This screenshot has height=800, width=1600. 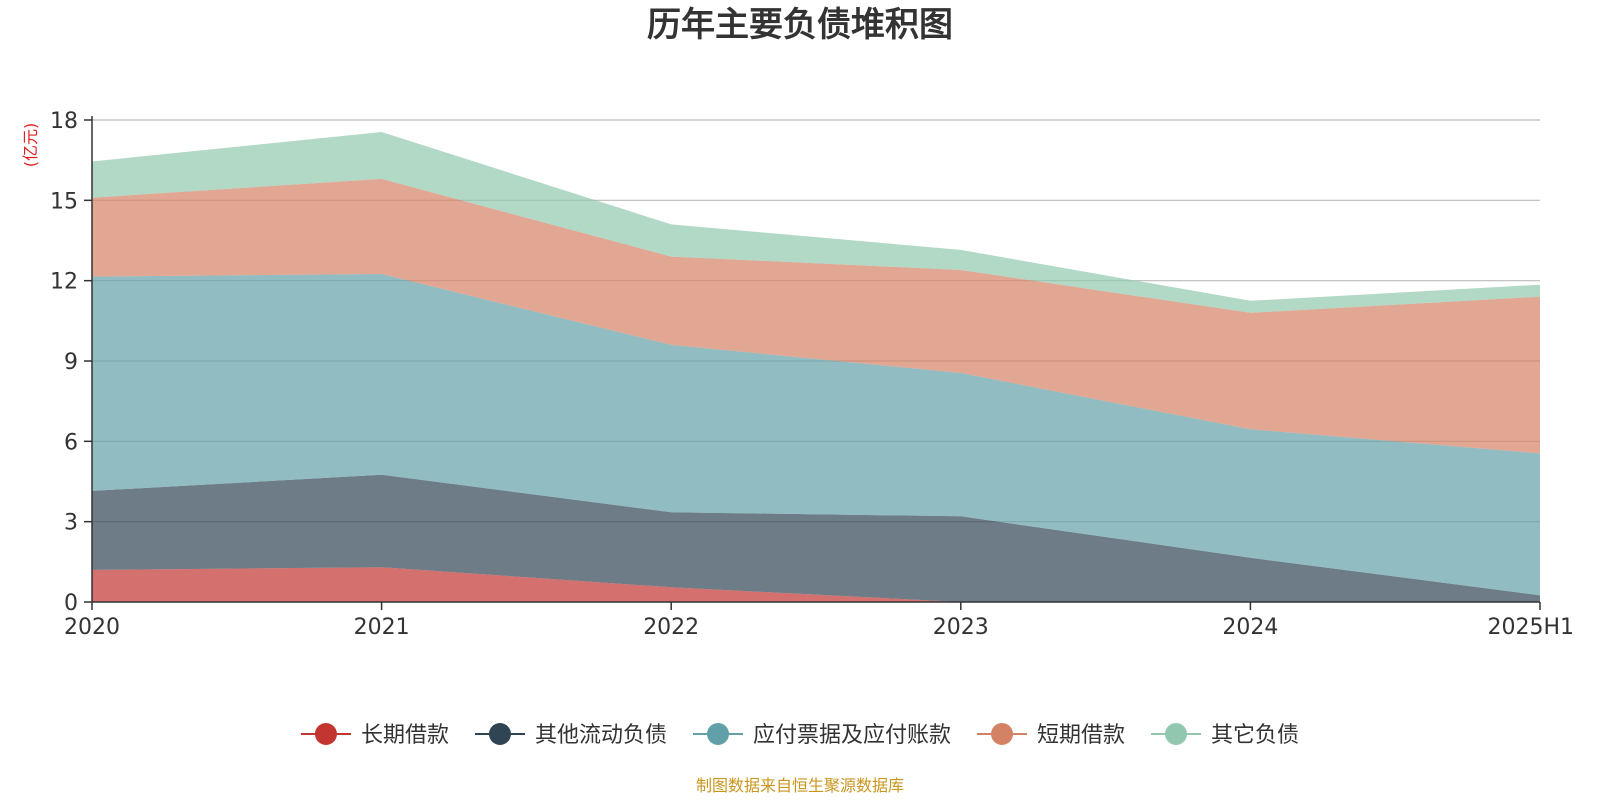 I want to click on x-tick-label: 2023, so click(x=961, y=627).